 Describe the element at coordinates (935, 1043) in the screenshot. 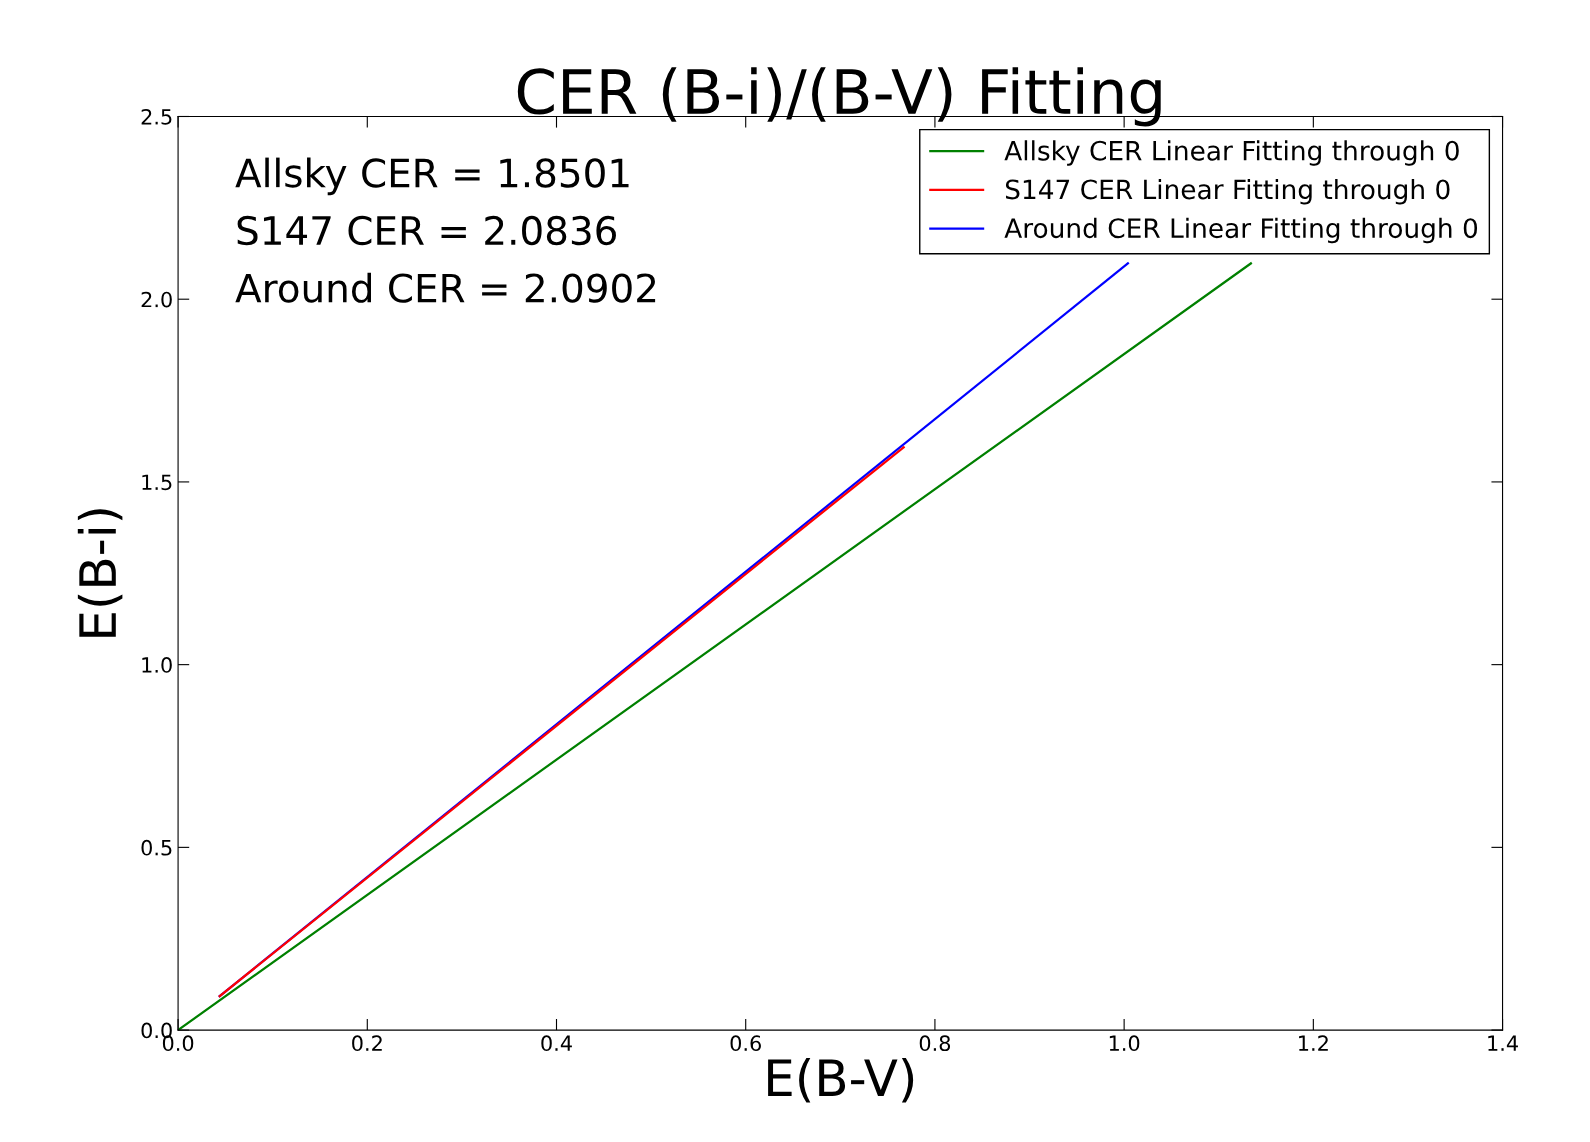

I see `x-tick-label: 0.8` at that location.